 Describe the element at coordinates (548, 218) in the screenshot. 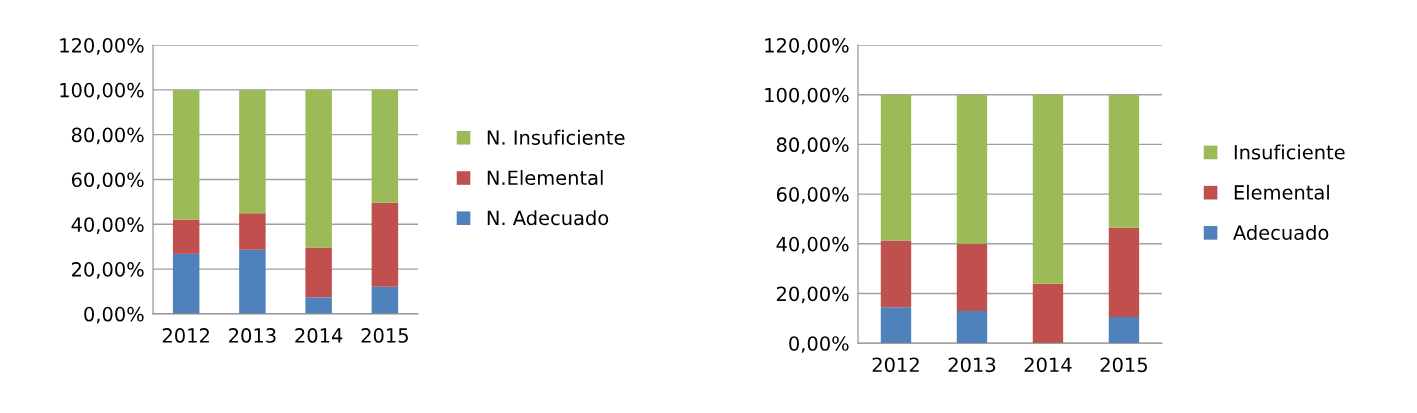

I see `legend-label: N. Adecuado` at that location.